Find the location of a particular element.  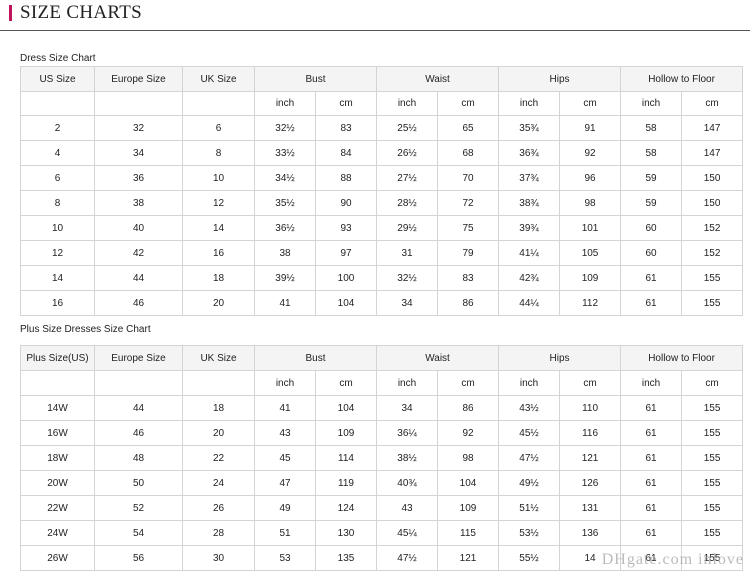

table-cell: 42 is located at coordinates (138, 253).